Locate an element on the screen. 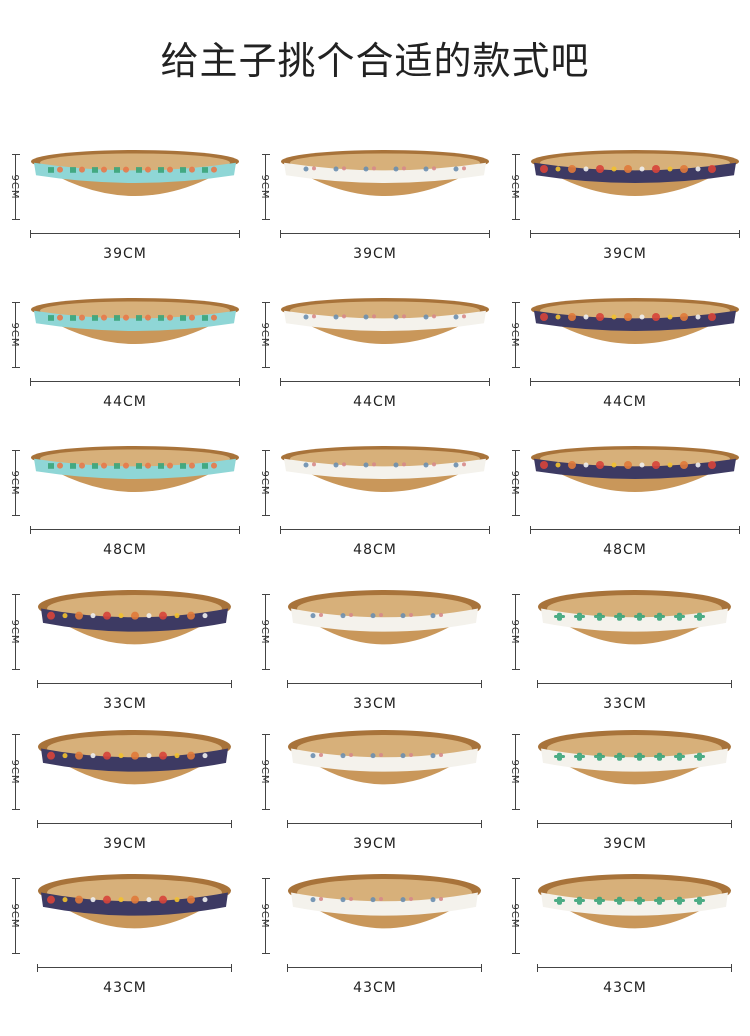  size-label: 39CM is located at coordinates (625, 254).